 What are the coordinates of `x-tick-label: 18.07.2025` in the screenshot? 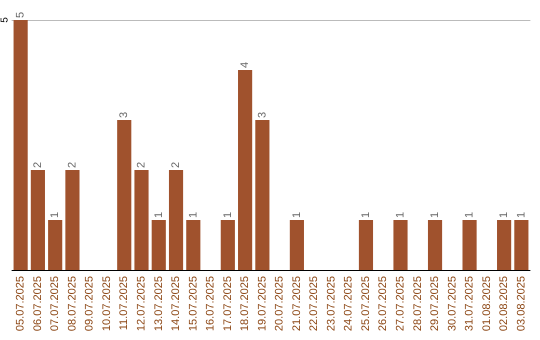 It's located at (245, 304).